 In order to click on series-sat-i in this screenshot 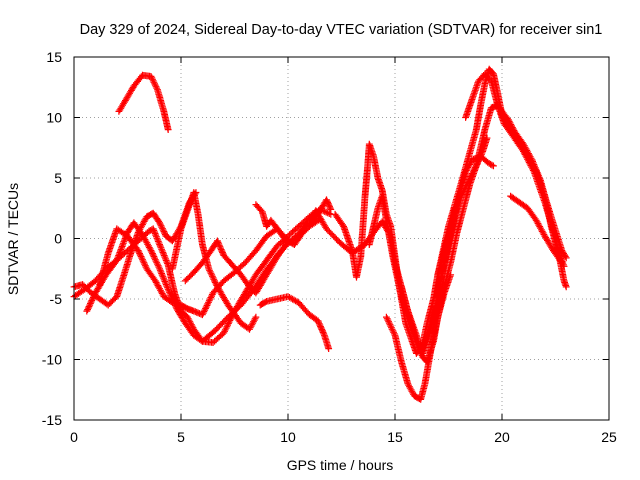, I will do `click(293, 222)`.